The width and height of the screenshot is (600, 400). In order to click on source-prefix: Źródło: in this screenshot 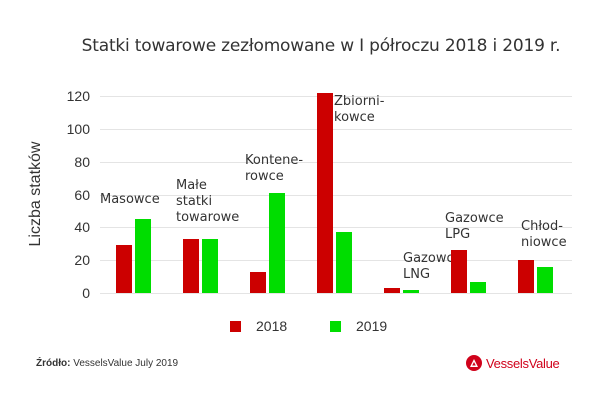, I will do `click(53, 363)`.